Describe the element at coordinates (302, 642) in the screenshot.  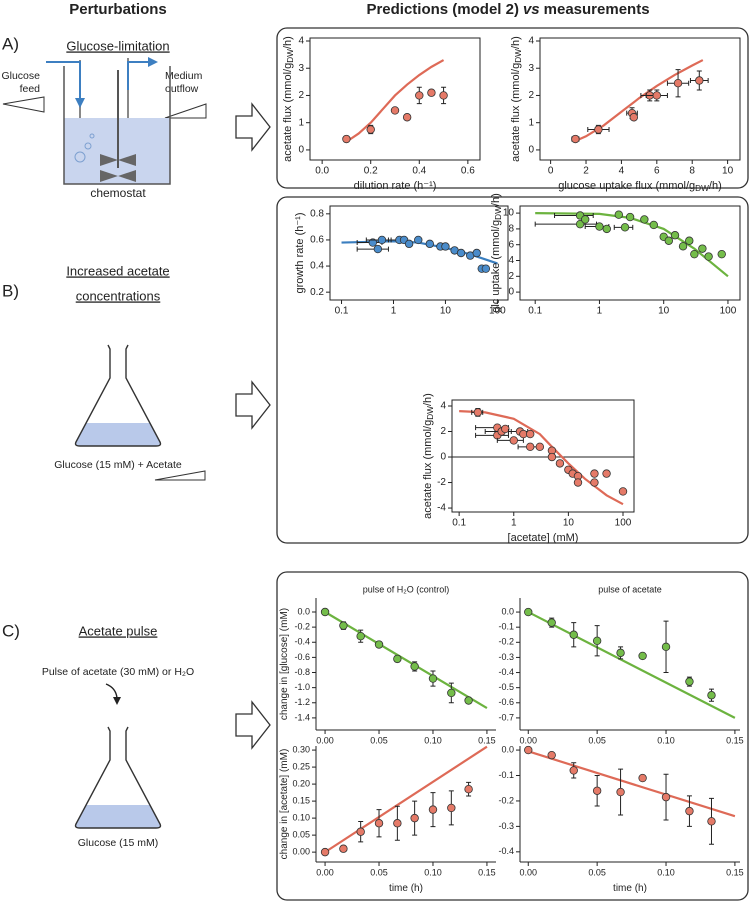
I see `y-tick-label: -0.4` at that location.